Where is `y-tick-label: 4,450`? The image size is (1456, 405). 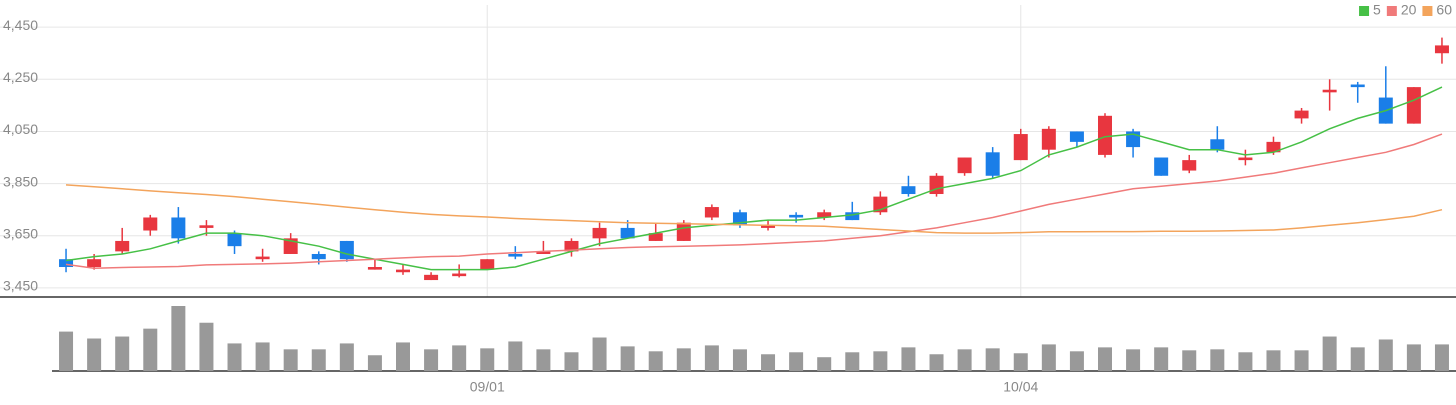 y-tick-label: 4,450 is located at coordinates (20, 25).